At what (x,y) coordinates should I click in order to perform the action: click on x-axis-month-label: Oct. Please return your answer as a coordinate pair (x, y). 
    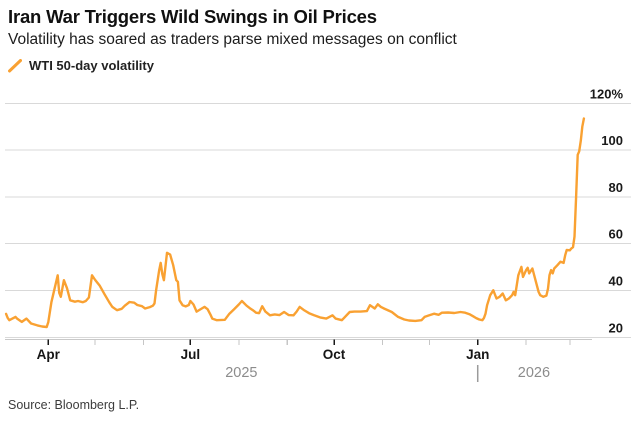
    Looking at the image, I should click on (334, 354).